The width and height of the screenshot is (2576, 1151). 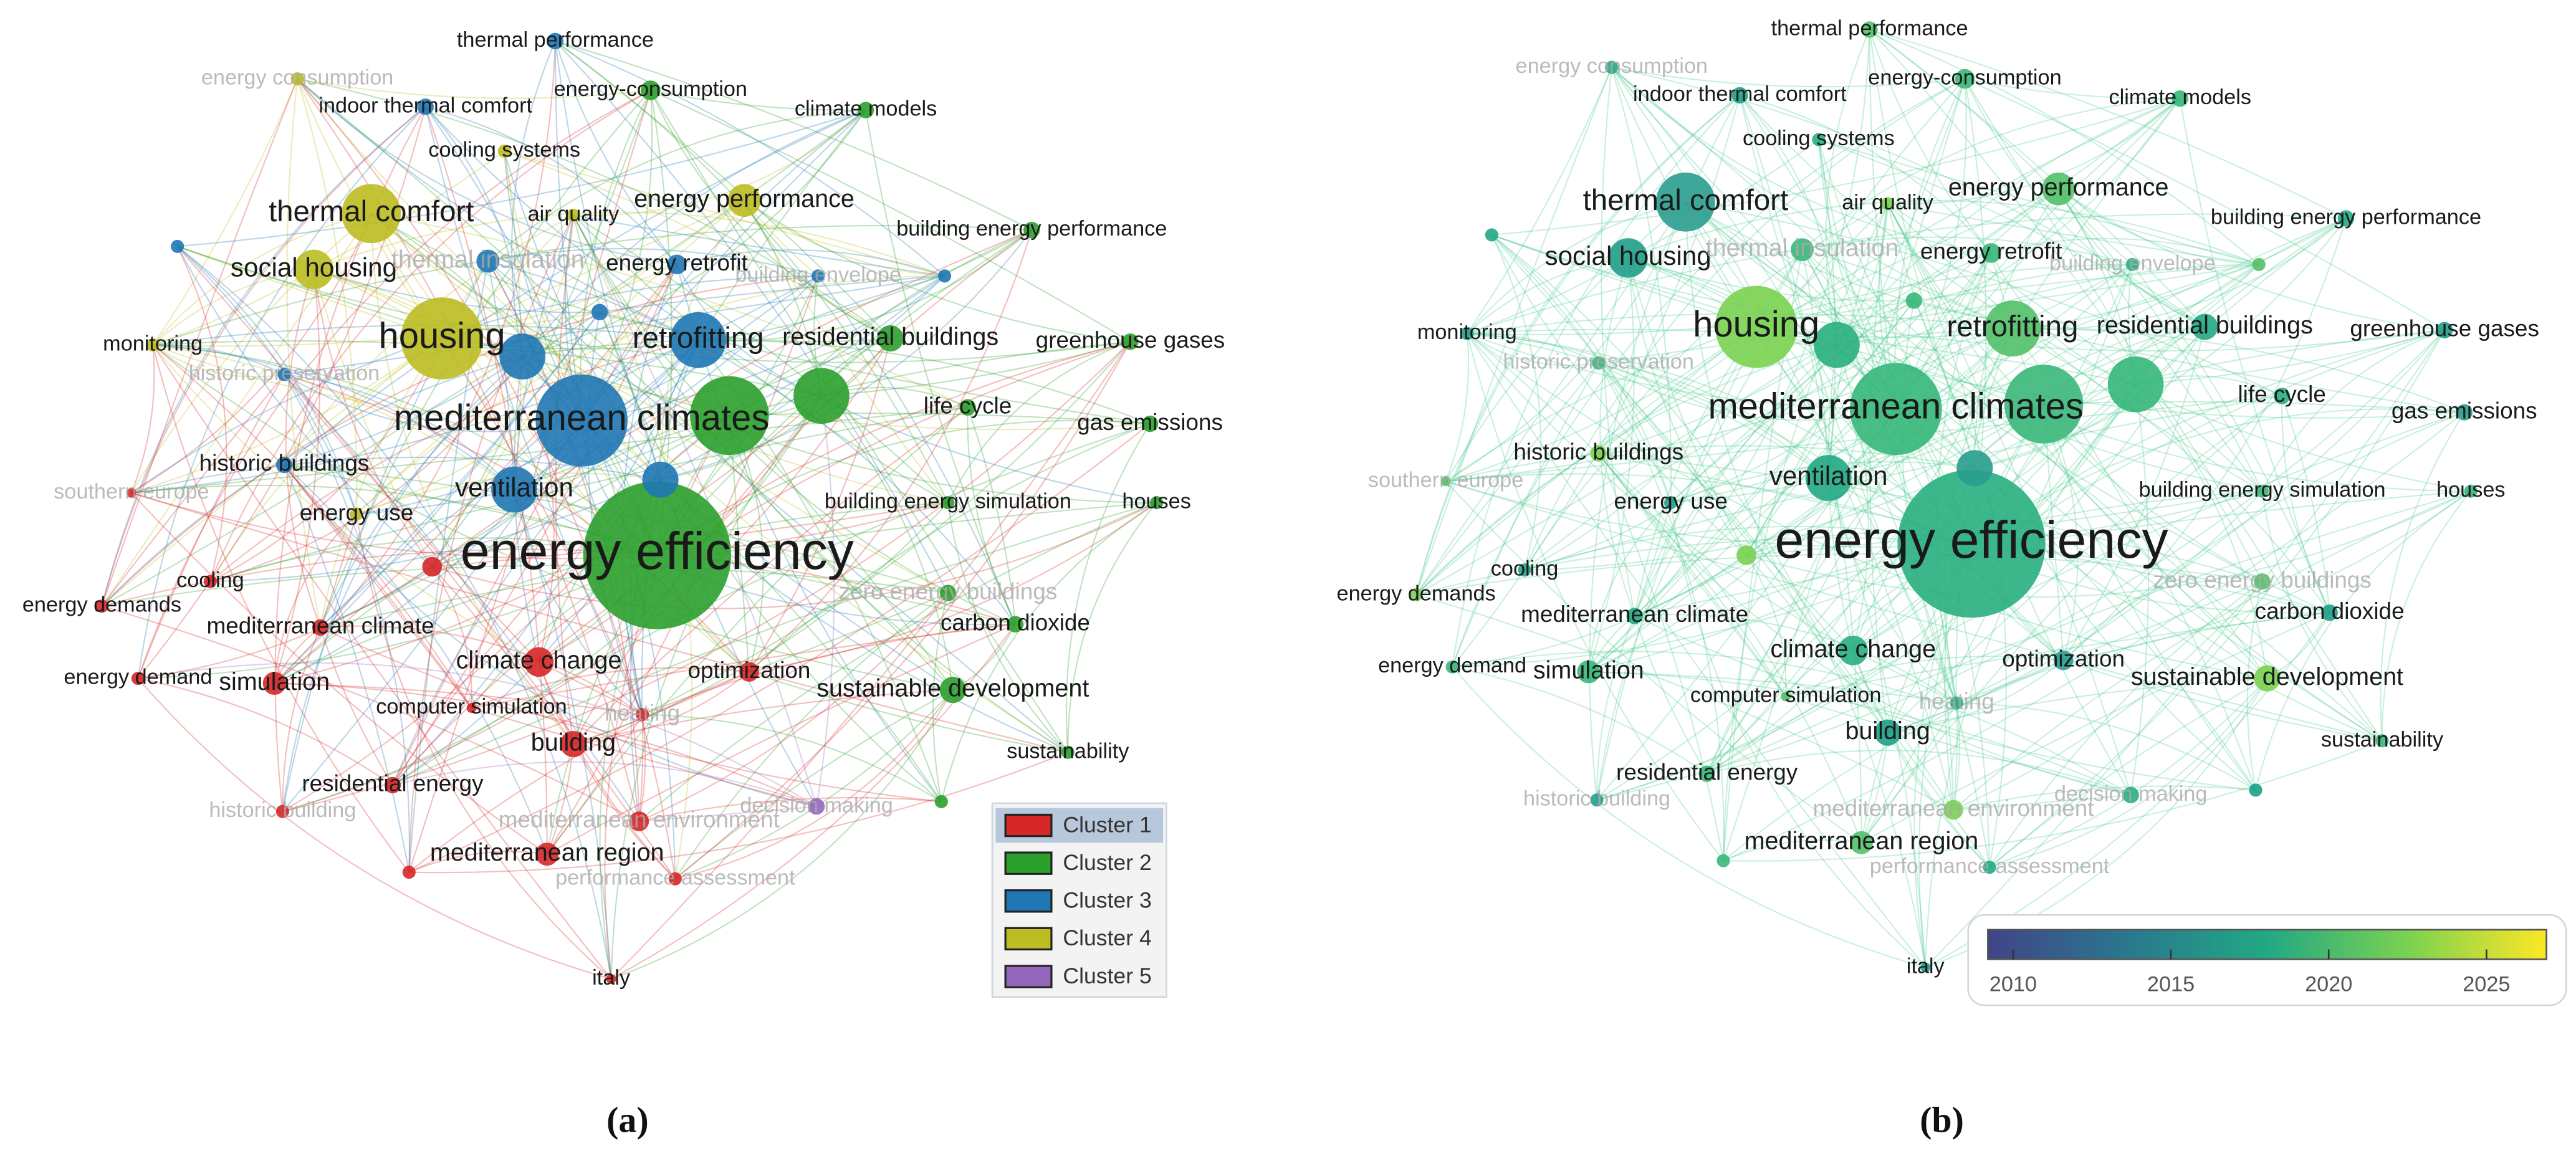 What do you see at coordinates (866, 109) in the screenshot?
I see `node-label: climate models` at bounding box center [866, 109].